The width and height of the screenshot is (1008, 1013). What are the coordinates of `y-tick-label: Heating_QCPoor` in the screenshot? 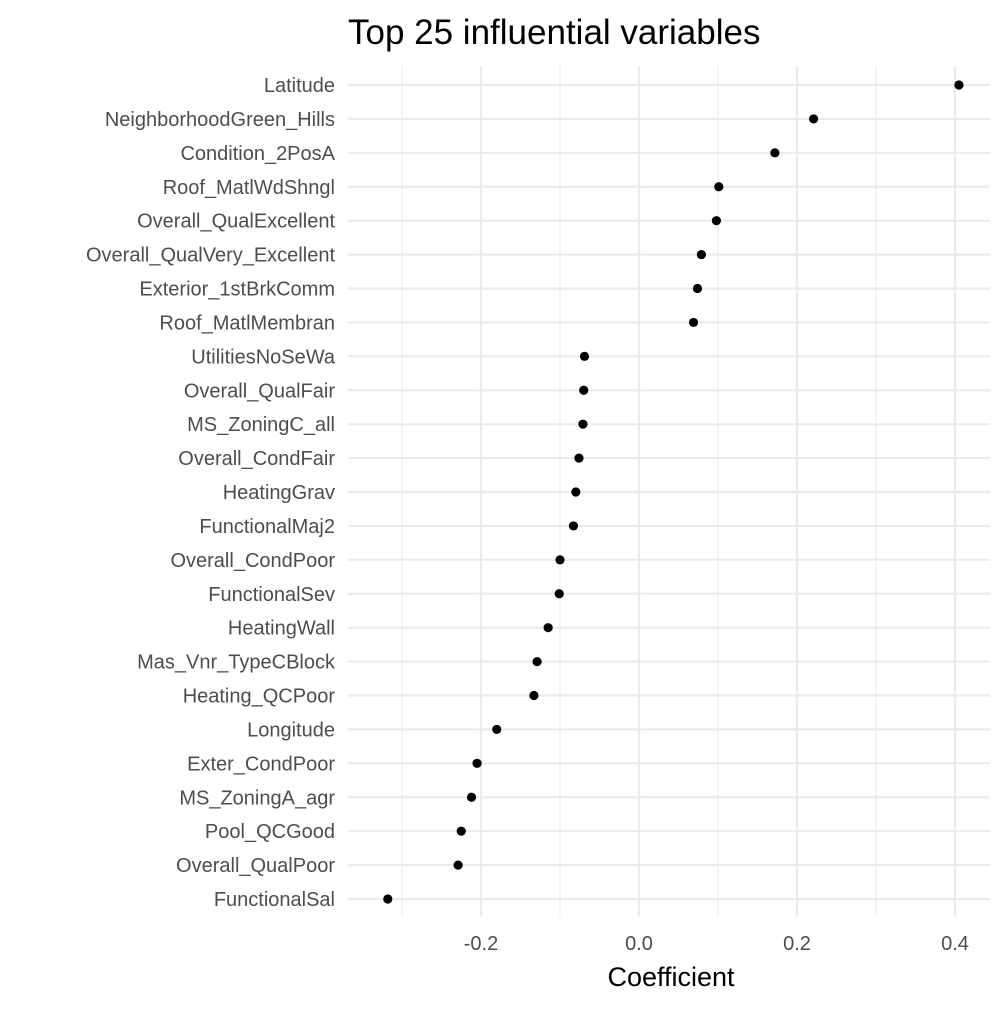 It's located at (259, 697).